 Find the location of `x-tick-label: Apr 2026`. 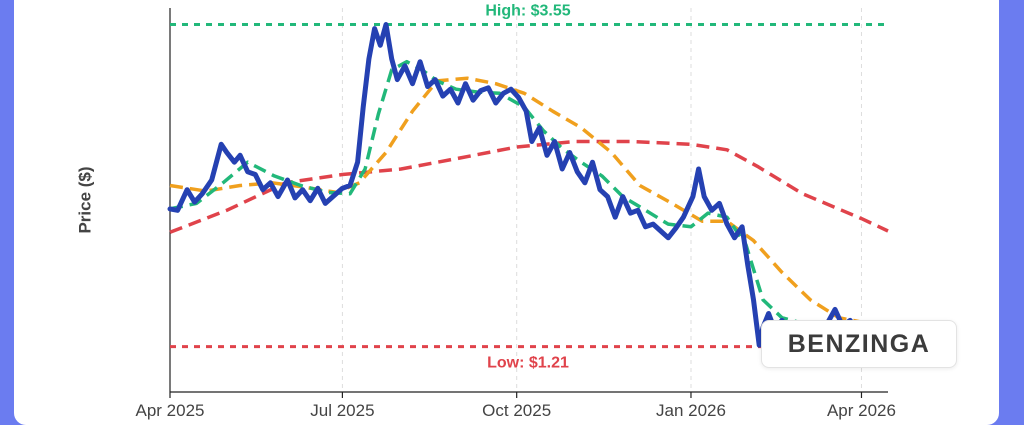

x-tick-label: Apr 2026 is located at coordinates (861, 410).